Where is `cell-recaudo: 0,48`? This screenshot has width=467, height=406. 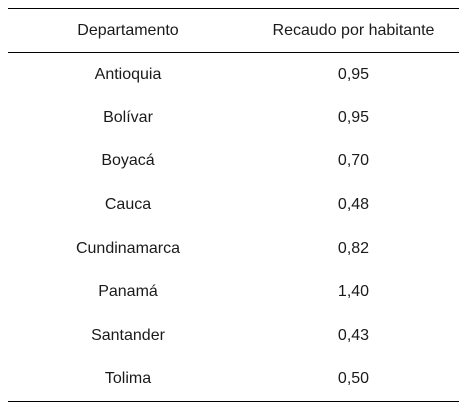
cell-recaudo: 0,48 is located at coordinates (353, 205).